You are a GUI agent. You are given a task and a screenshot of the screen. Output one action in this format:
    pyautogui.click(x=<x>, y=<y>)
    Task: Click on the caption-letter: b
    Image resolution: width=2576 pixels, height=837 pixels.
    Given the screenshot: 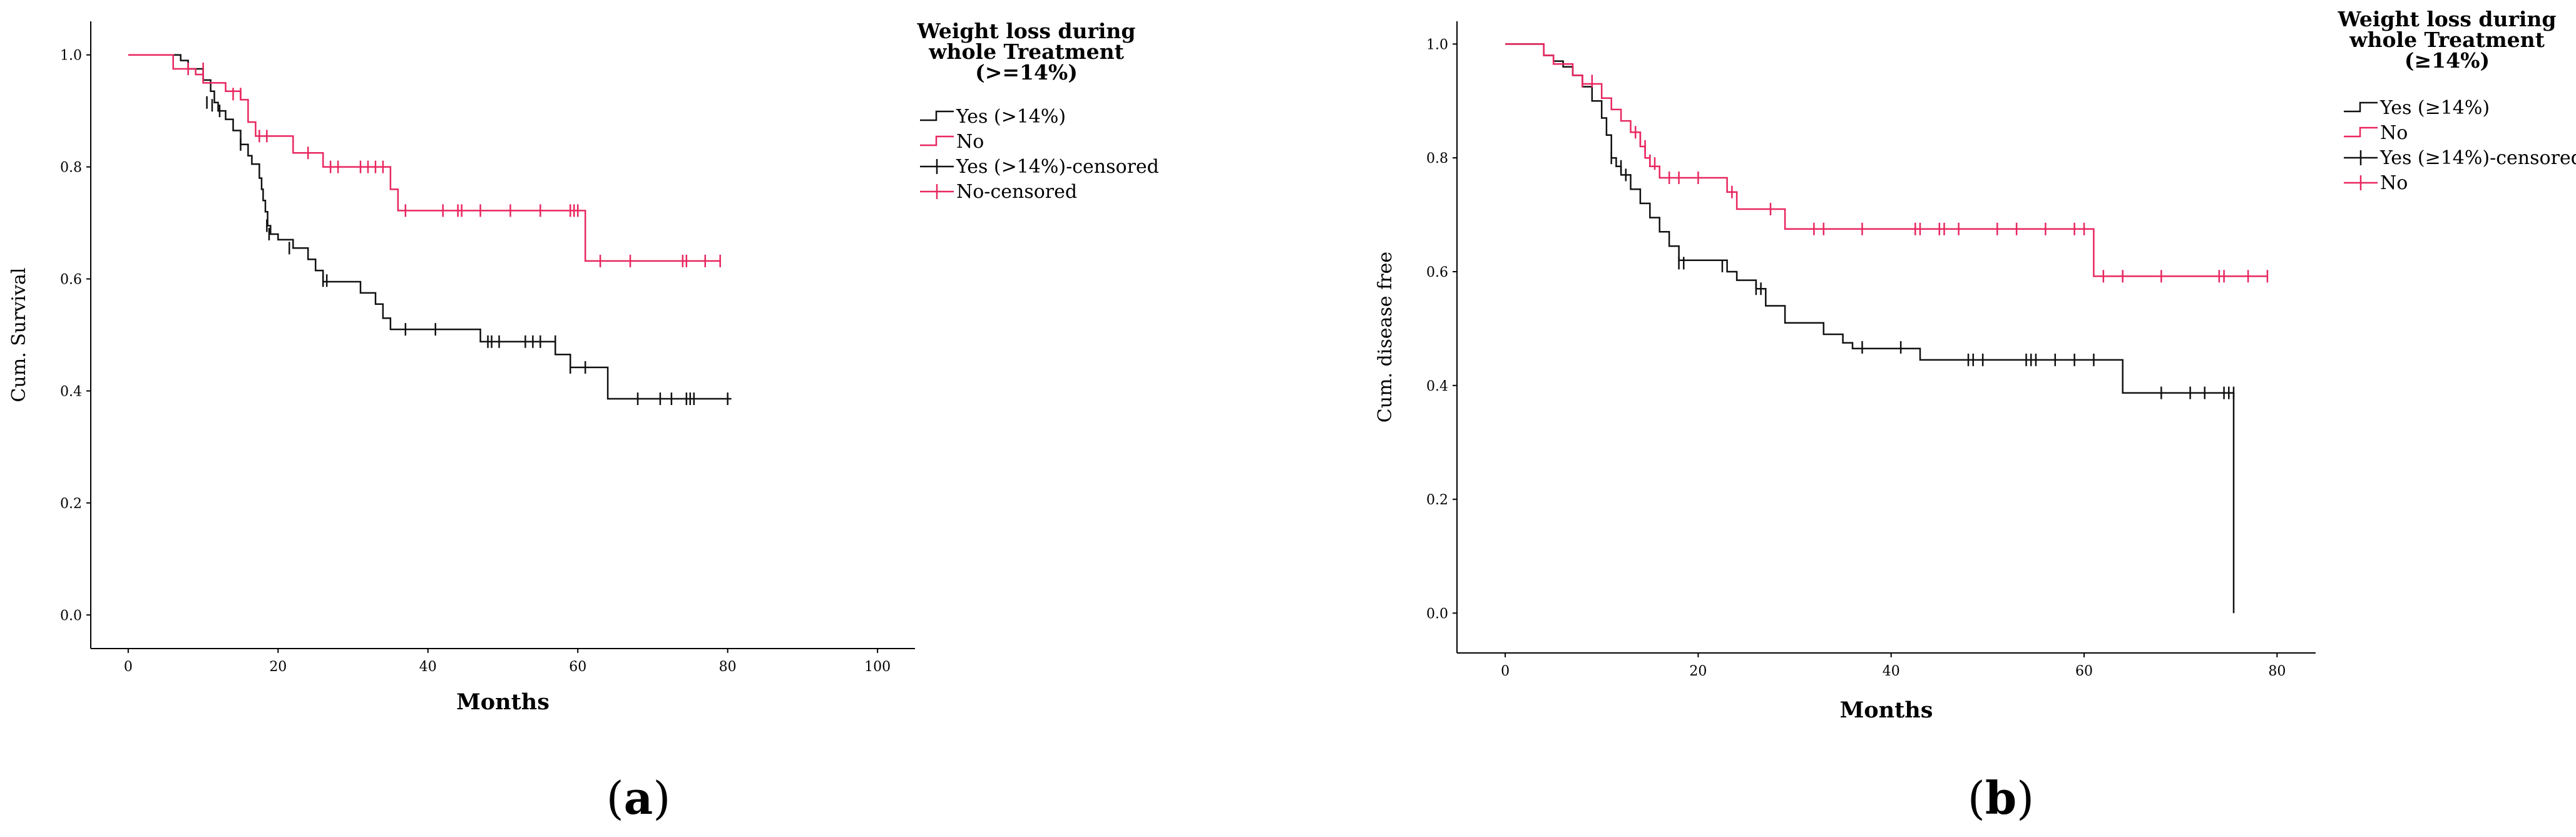 What is the action you would take?
    pyautogui.click(x=2000, y=797)
    